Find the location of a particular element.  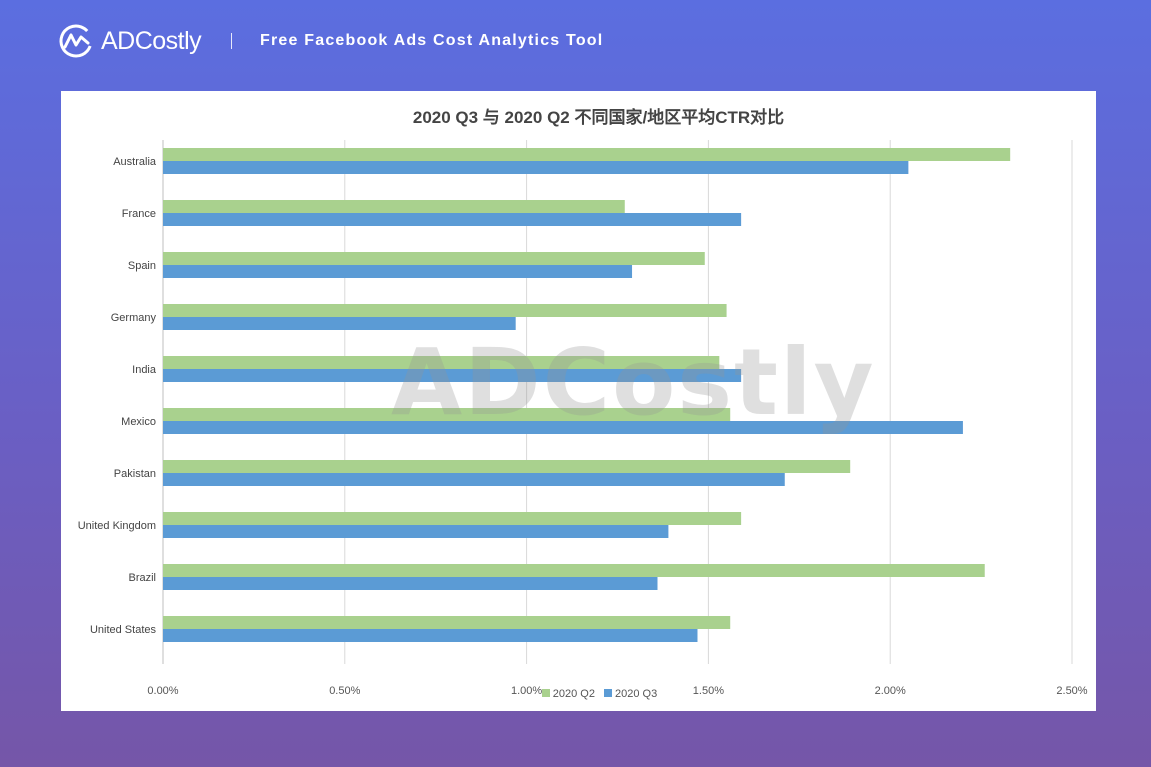

legend-item-q2: 2020 Q2 is located at coordinates (567, 694).